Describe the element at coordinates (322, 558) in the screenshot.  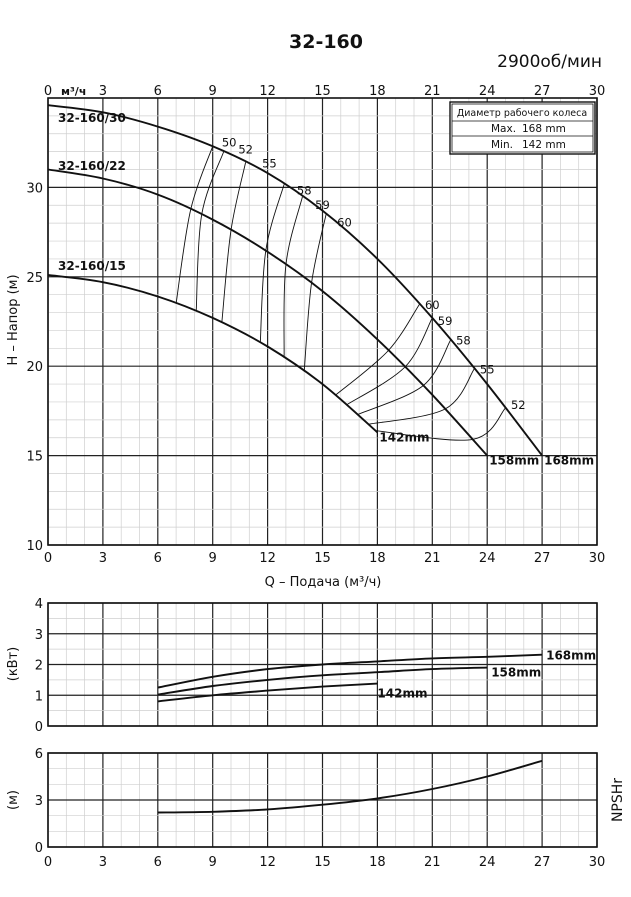
I see `head-x-tick-bottom: 15` at that location.